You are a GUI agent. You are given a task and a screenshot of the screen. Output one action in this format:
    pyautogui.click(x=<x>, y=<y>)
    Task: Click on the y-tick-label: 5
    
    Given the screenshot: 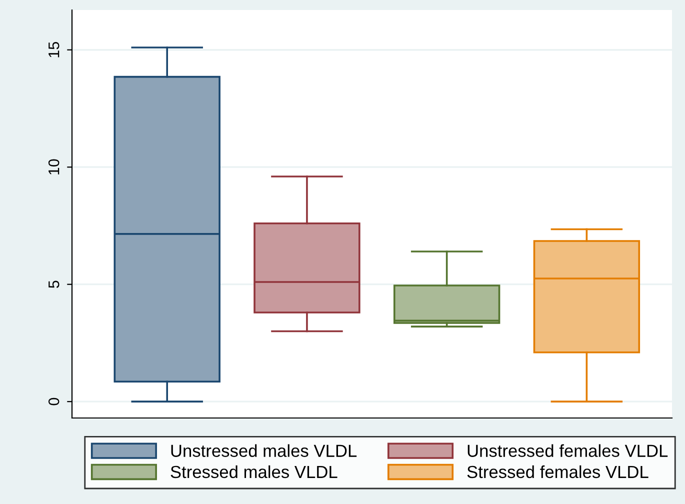 What is the action you would take?
    pyautogui.click(x=54, y=284)
    